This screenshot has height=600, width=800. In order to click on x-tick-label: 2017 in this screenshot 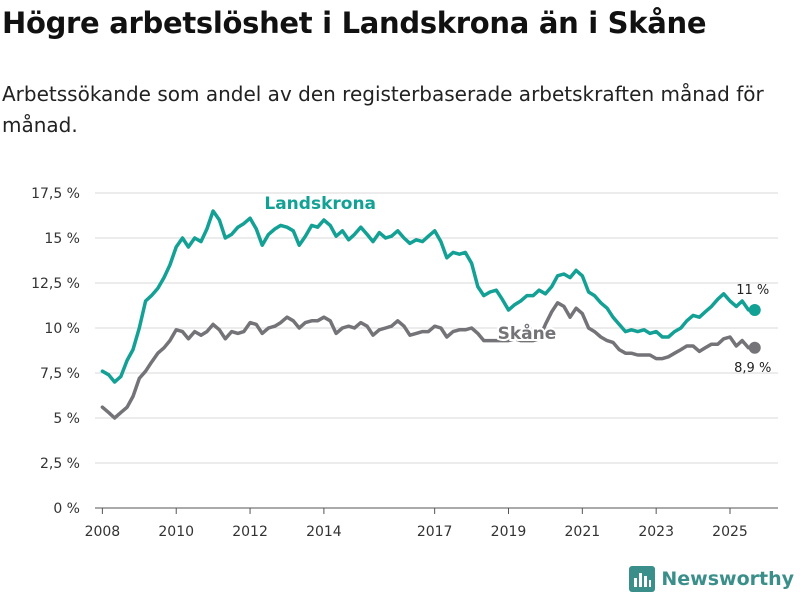, I will do `click(435, 532)`.